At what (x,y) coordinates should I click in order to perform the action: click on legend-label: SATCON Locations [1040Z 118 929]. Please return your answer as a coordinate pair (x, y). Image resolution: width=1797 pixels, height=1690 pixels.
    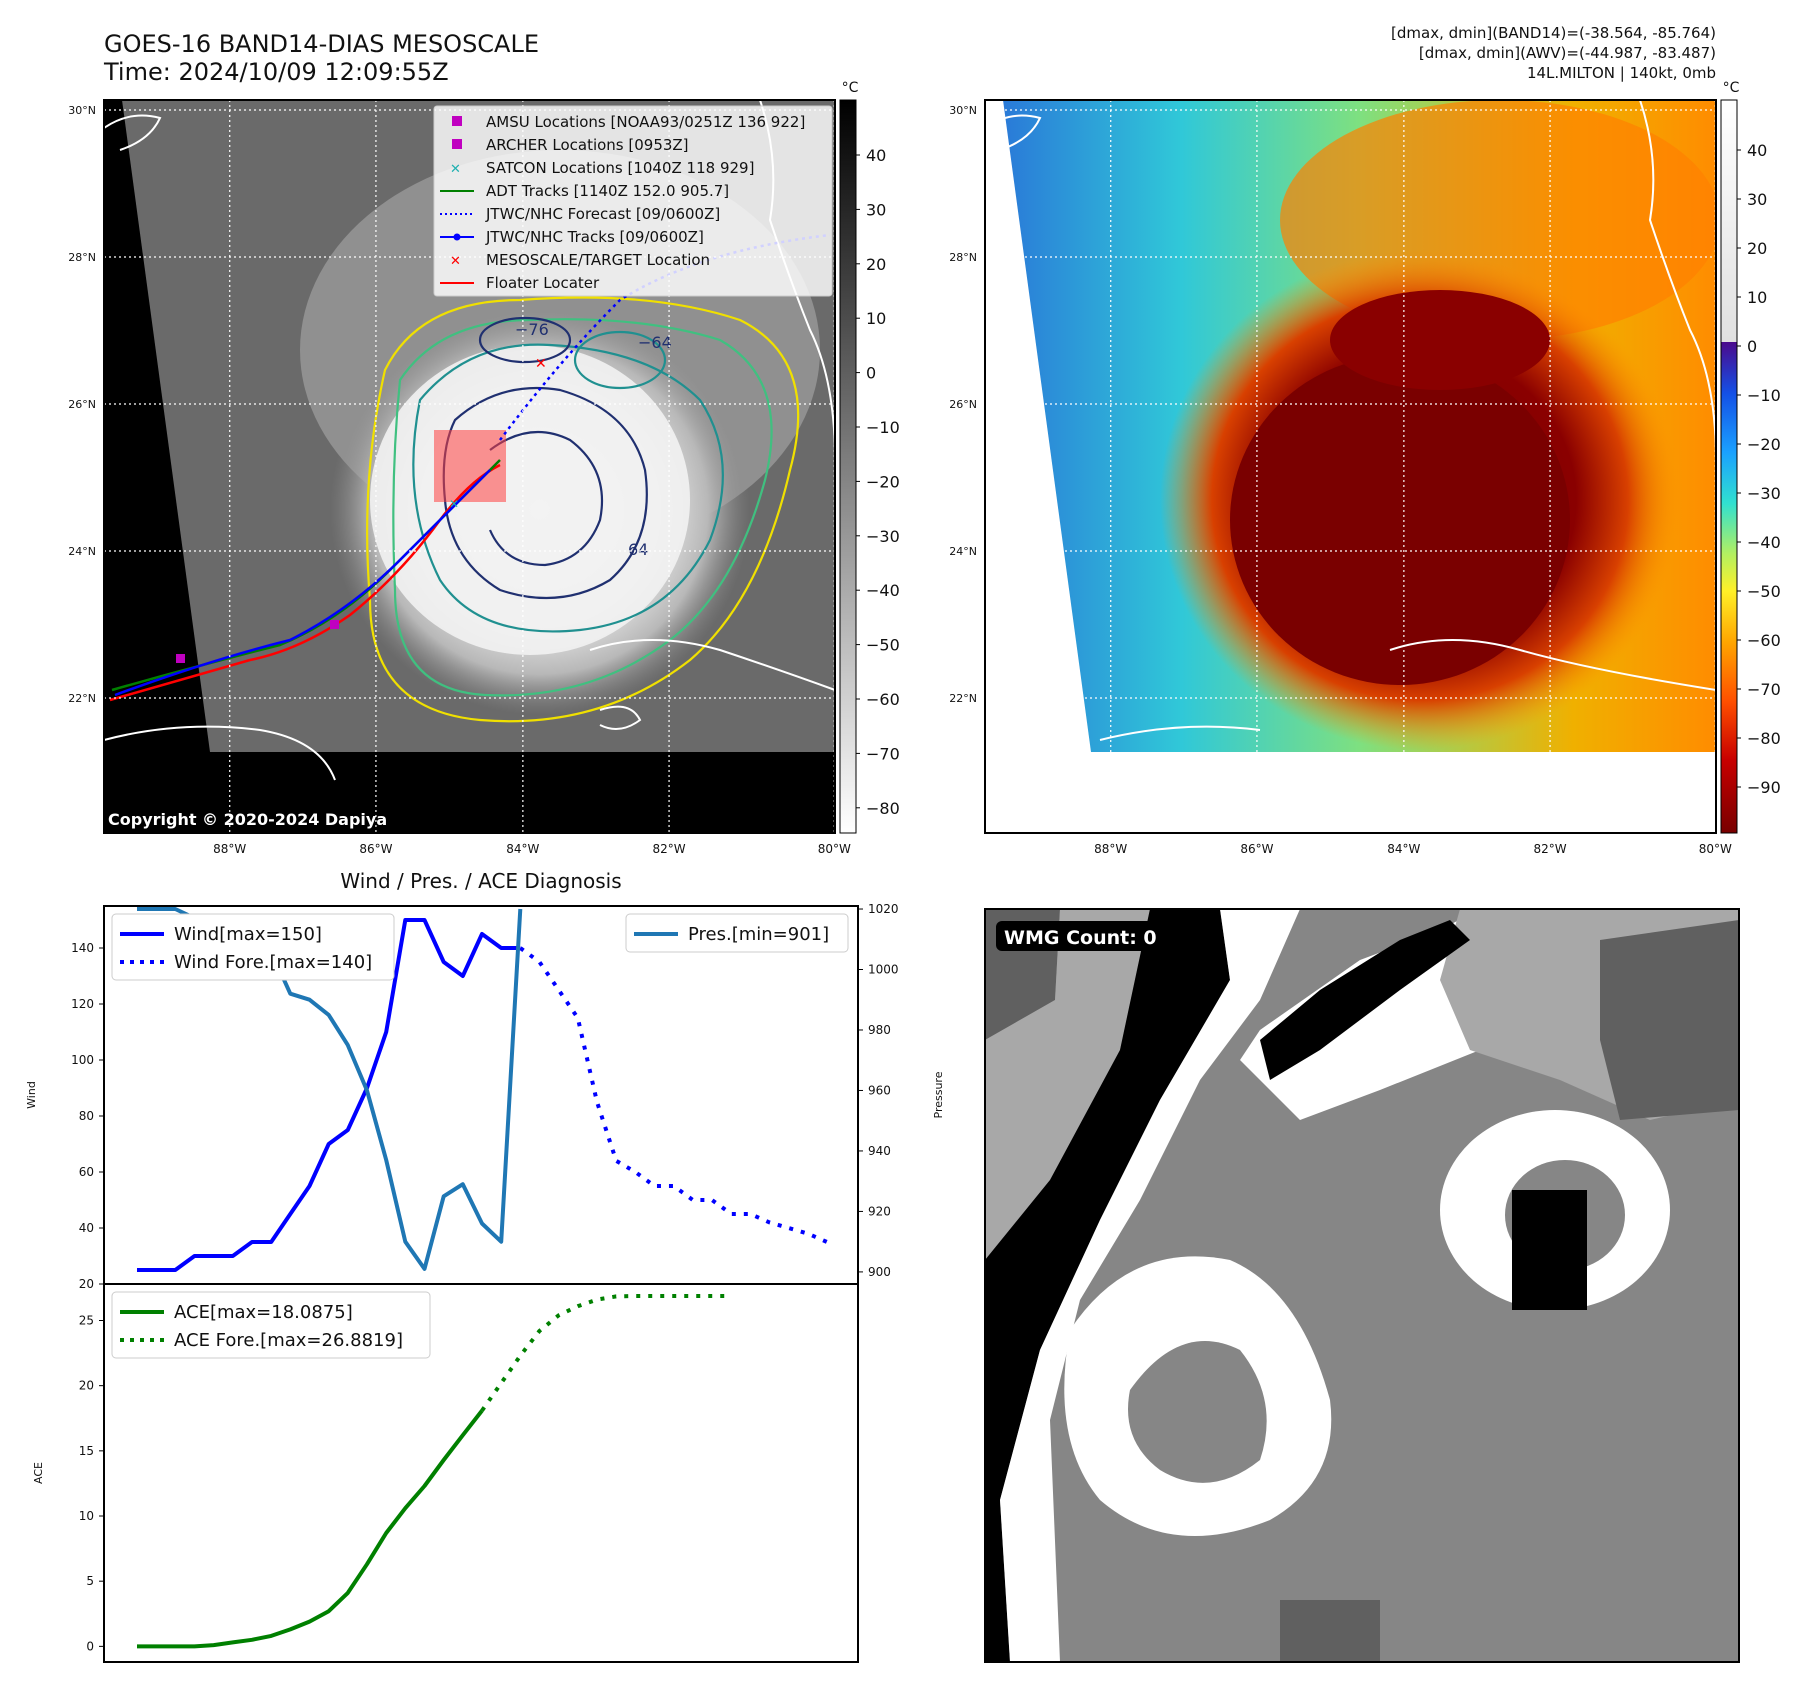
    Looking at the image, I should click on (620, 168).